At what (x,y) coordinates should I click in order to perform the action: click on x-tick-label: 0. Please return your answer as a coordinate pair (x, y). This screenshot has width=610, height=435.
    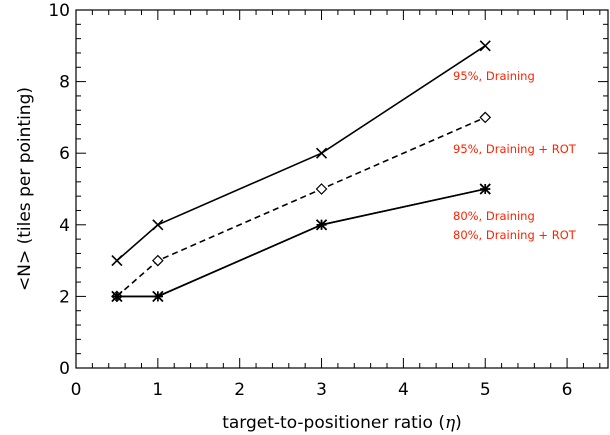
    Looking at the image, I should click on (76, 390).